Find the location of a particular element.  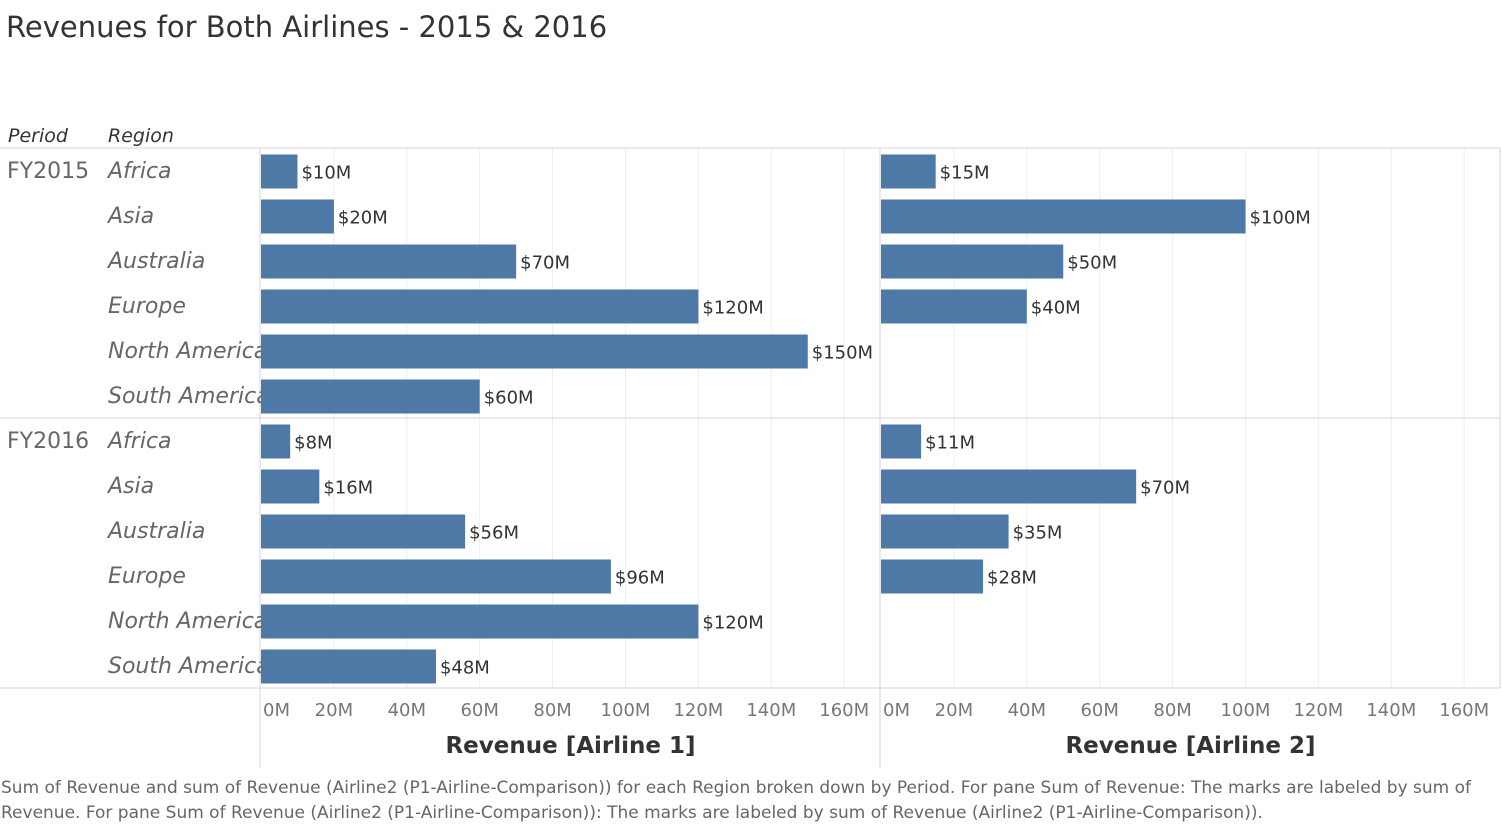

x-axis-title: Revenue [Airline 1] is located at coordinates (570, 746).